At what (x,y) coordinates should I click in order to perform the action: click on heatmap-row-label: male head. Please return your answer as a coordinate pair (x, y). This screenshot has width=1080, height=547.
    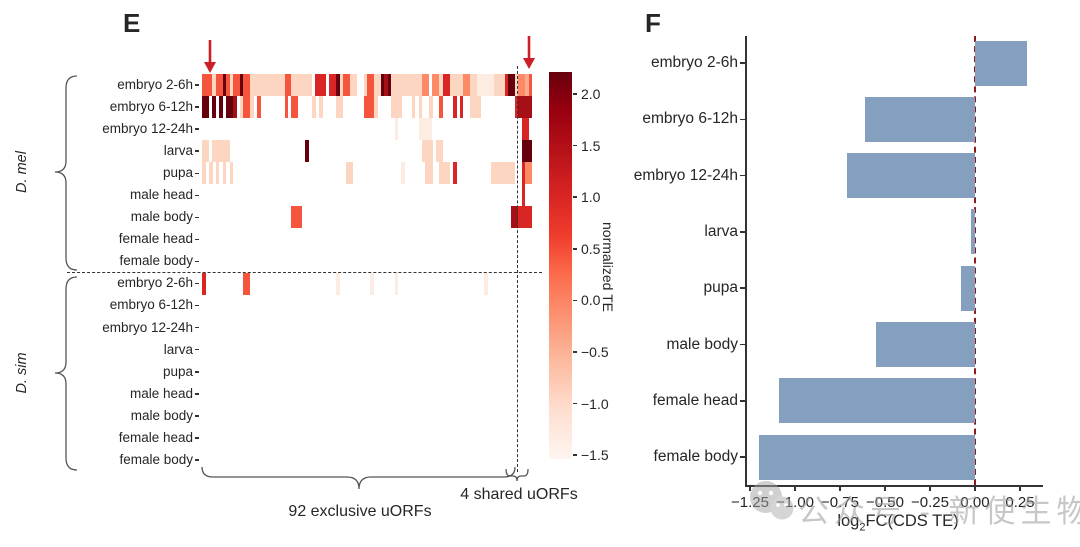
    Looking at the image, I should click on (161, 393).